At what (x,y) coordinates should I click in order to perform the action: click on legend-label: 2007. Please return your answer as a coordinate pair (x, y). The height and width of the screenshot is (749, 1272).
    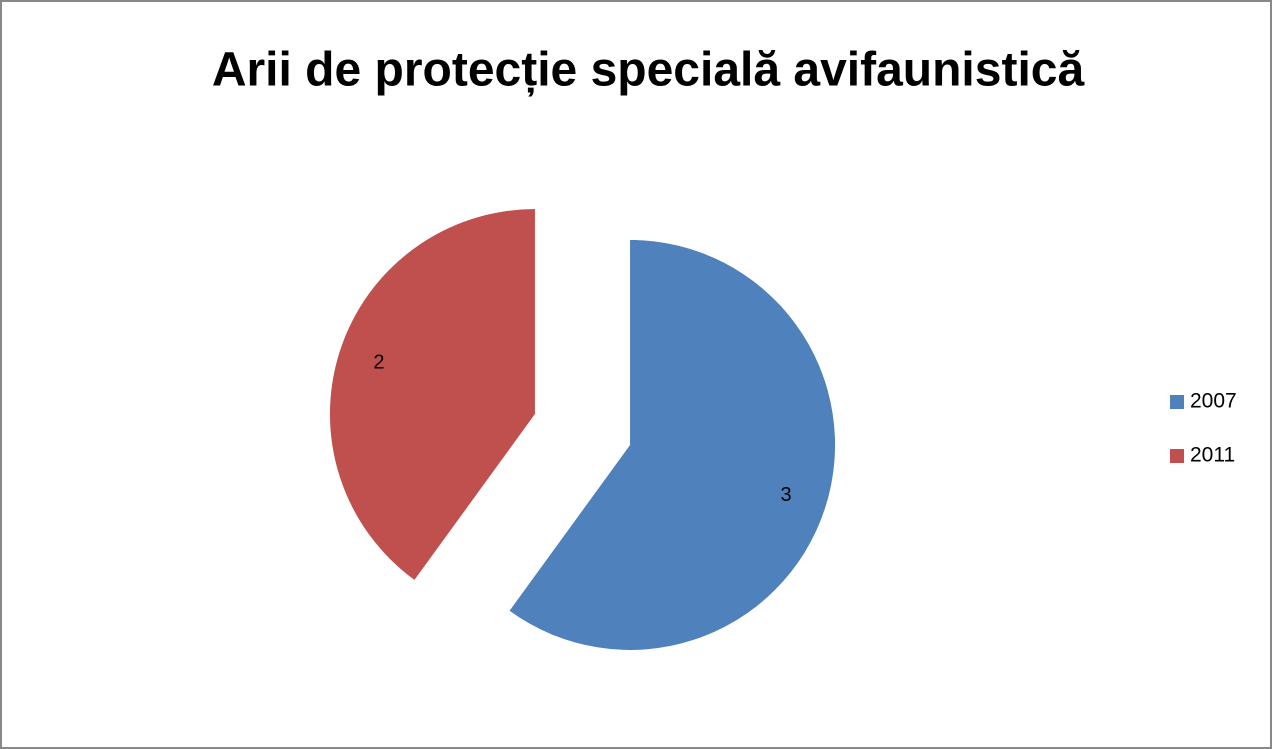
    Looking at the image, I should click on (1213, 401).